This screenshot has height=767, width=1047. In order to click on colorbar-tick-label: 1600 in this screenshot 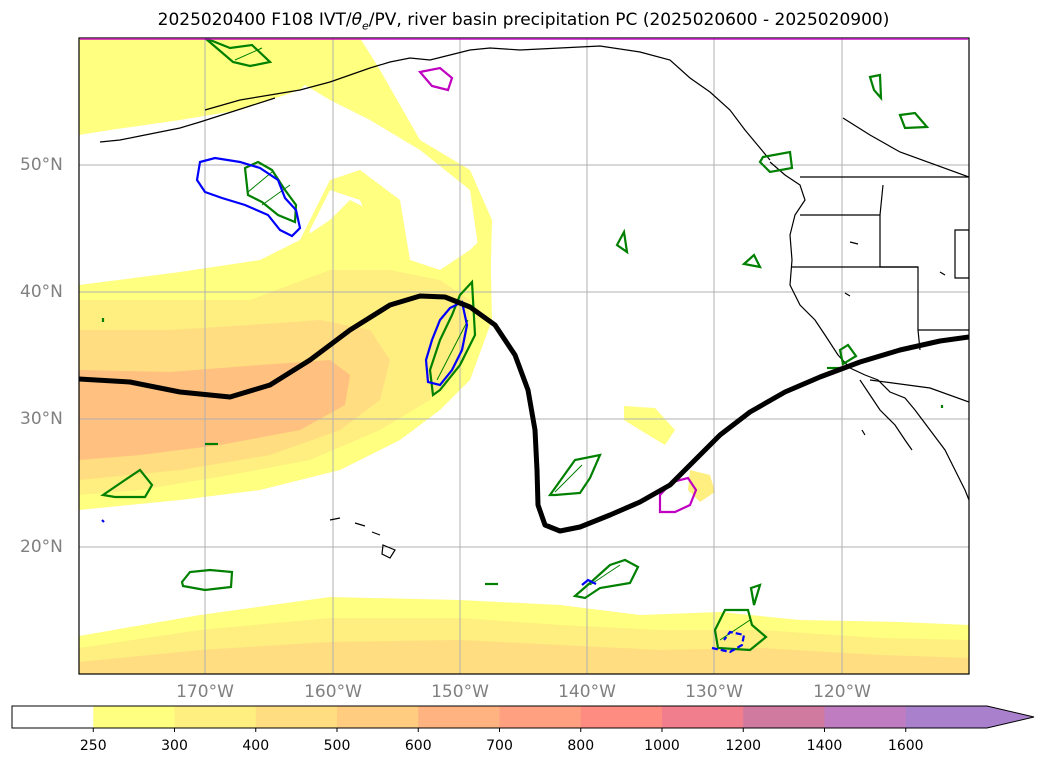, I will do `click(905, 746)`.